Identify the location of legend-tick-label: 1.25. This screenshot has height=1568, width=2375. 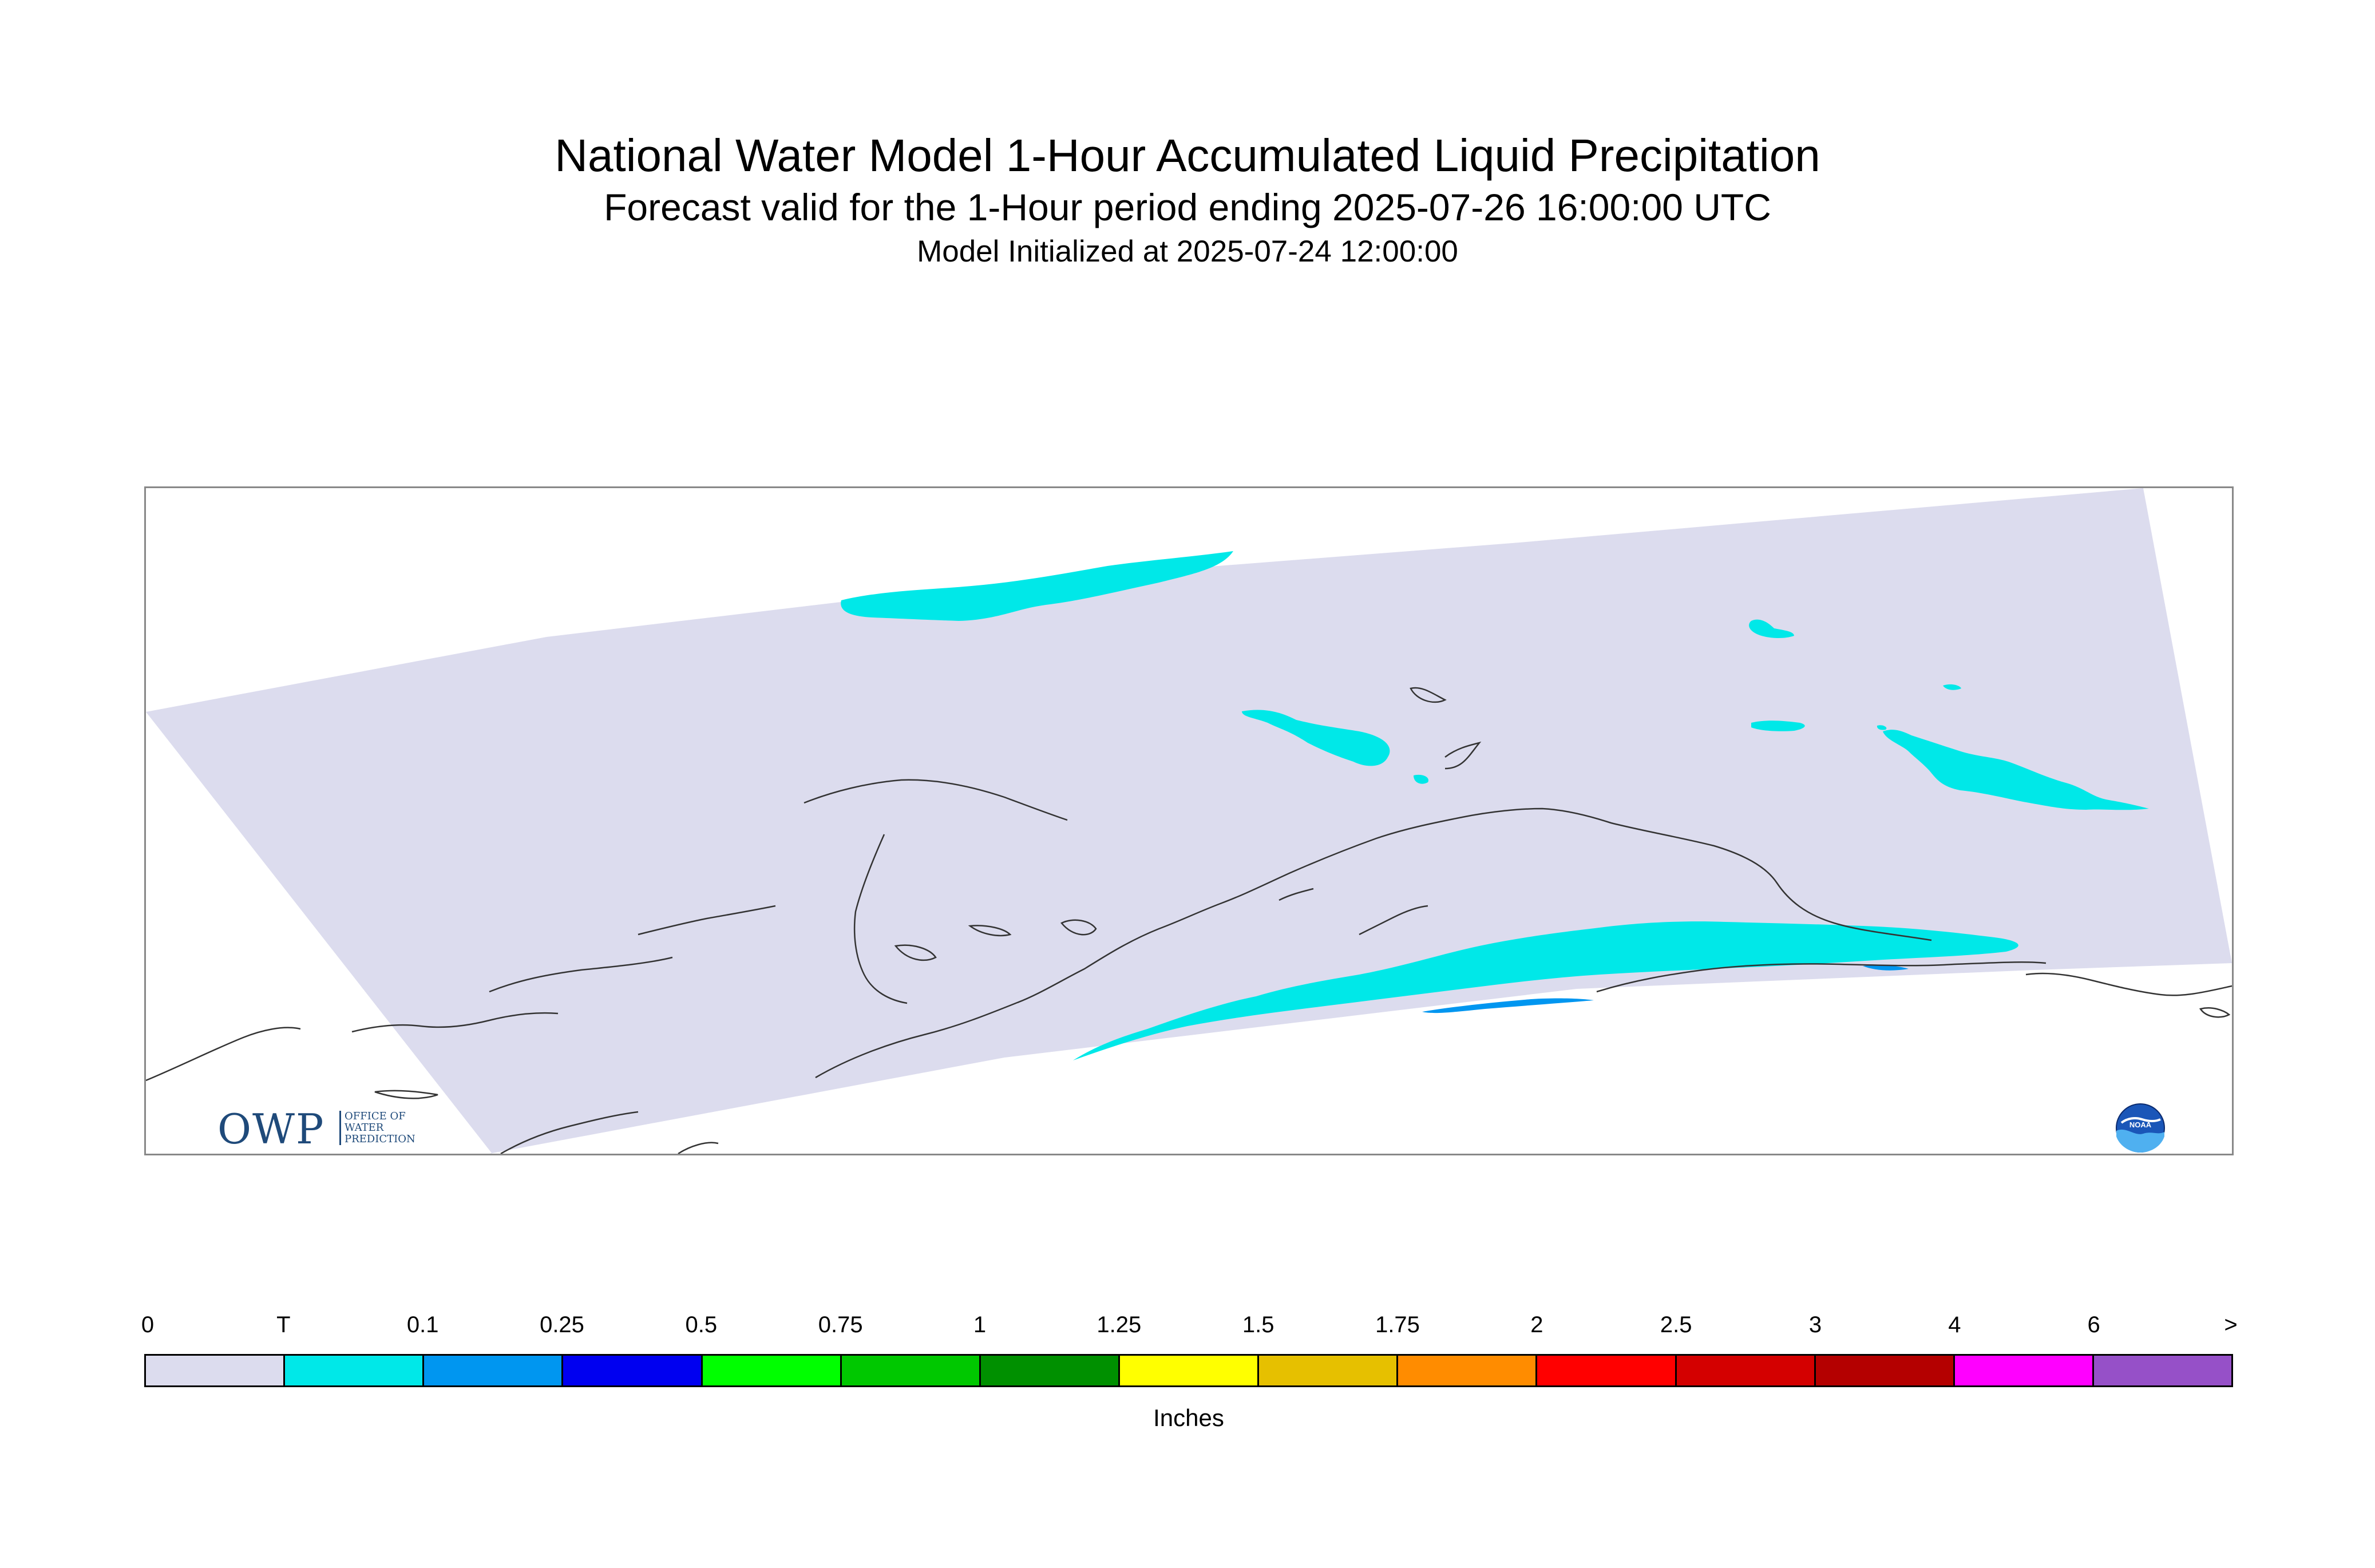
(1119, 1324).